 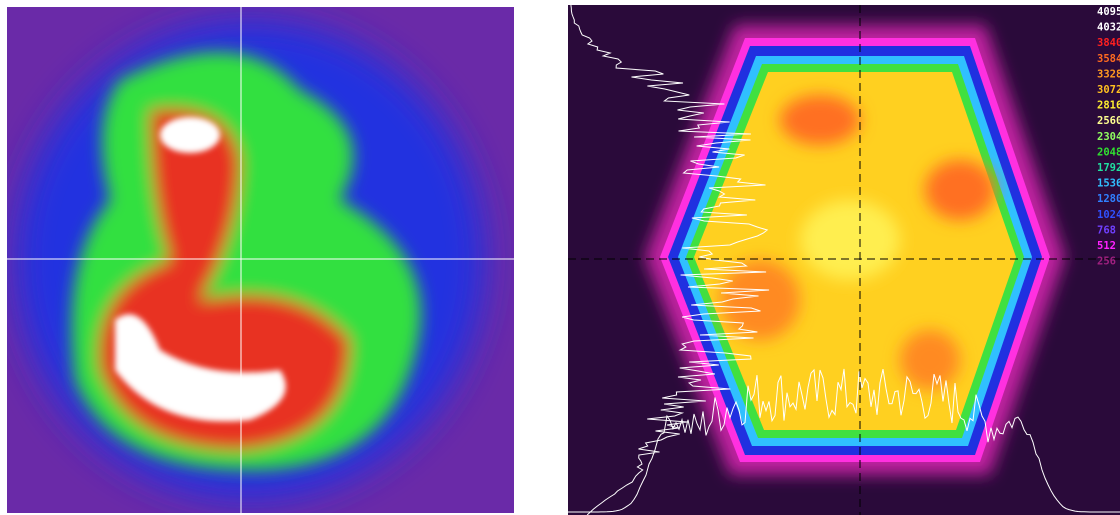 What do you see at coordinates (1106, 246) in the screenshot?
I see `legend-label: 512` at bounding box center [1106, 246].